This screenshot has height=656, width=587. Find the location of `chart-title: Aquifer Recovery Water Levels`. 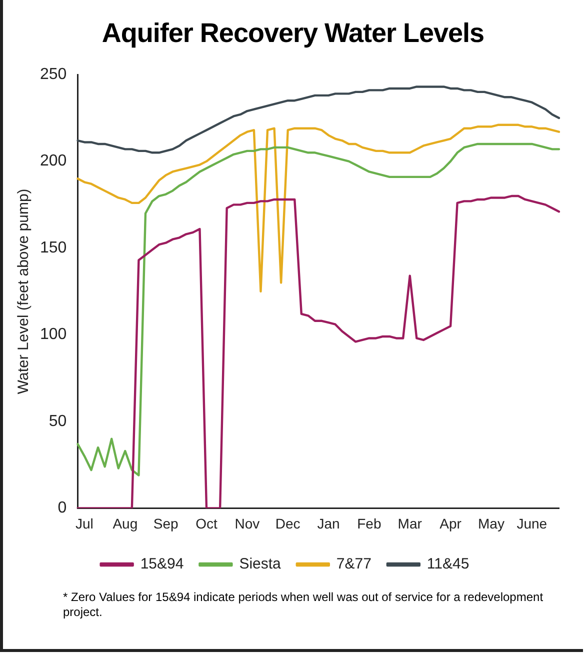

chart-title: Aquifer Recovery Water Levels is located at coordinates (293, 33).